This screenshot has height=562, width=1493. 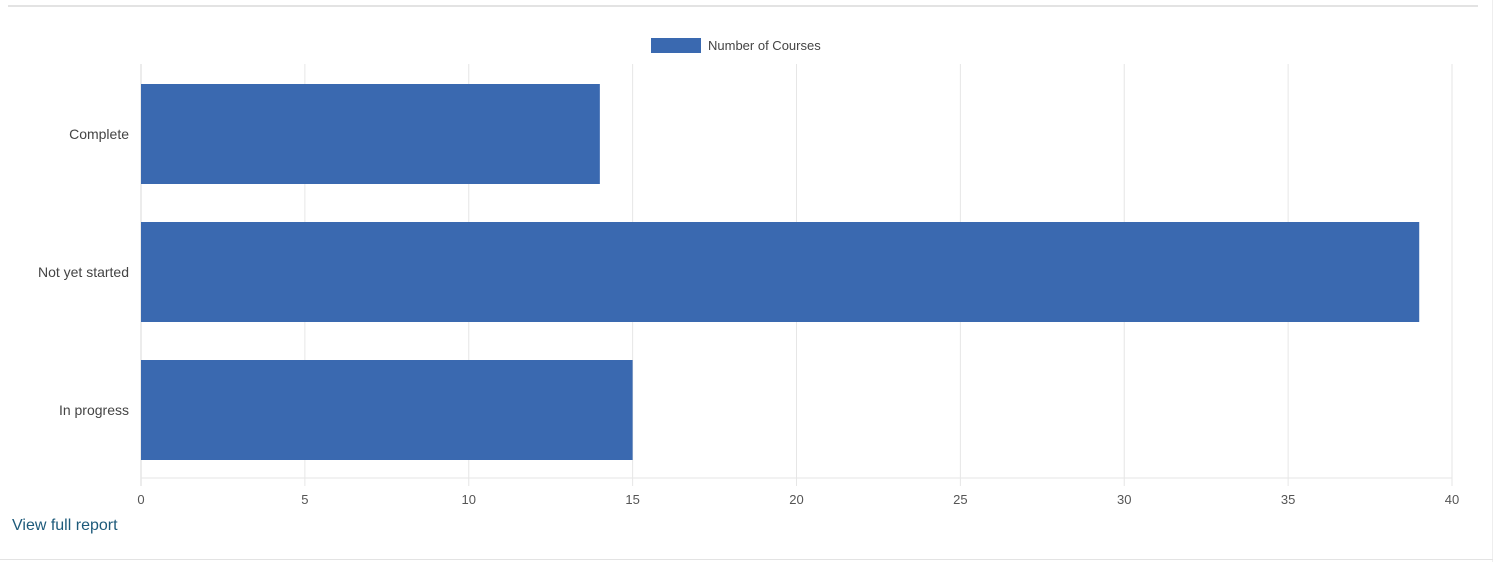 I want to click on legend-swatch, so click(x=676, y=45).